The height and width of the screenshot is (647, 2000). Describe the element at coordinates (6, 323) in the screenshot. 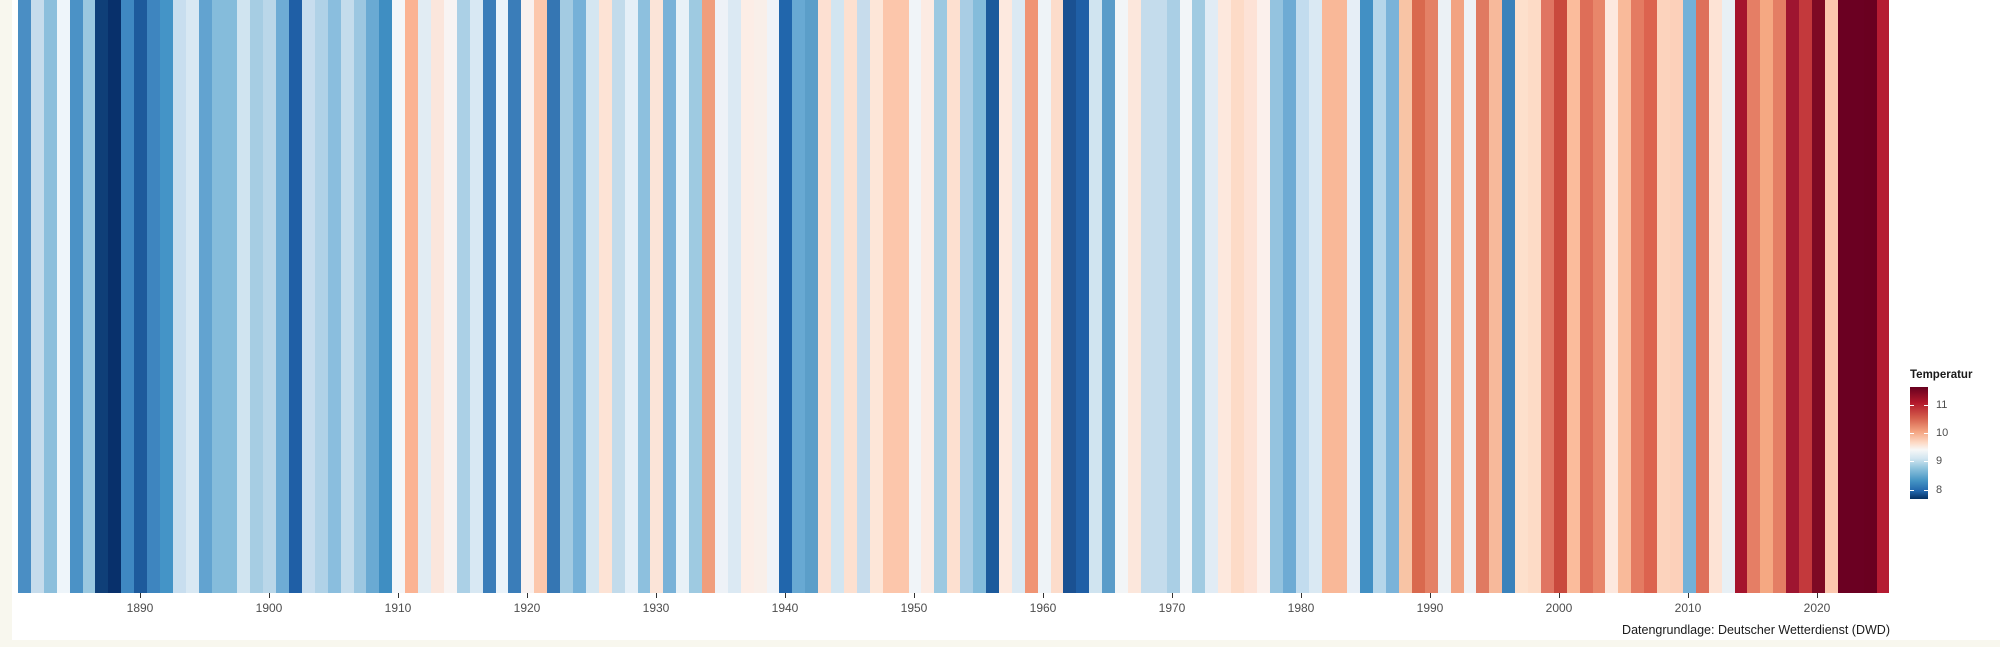

I see `left-margin` at that location.